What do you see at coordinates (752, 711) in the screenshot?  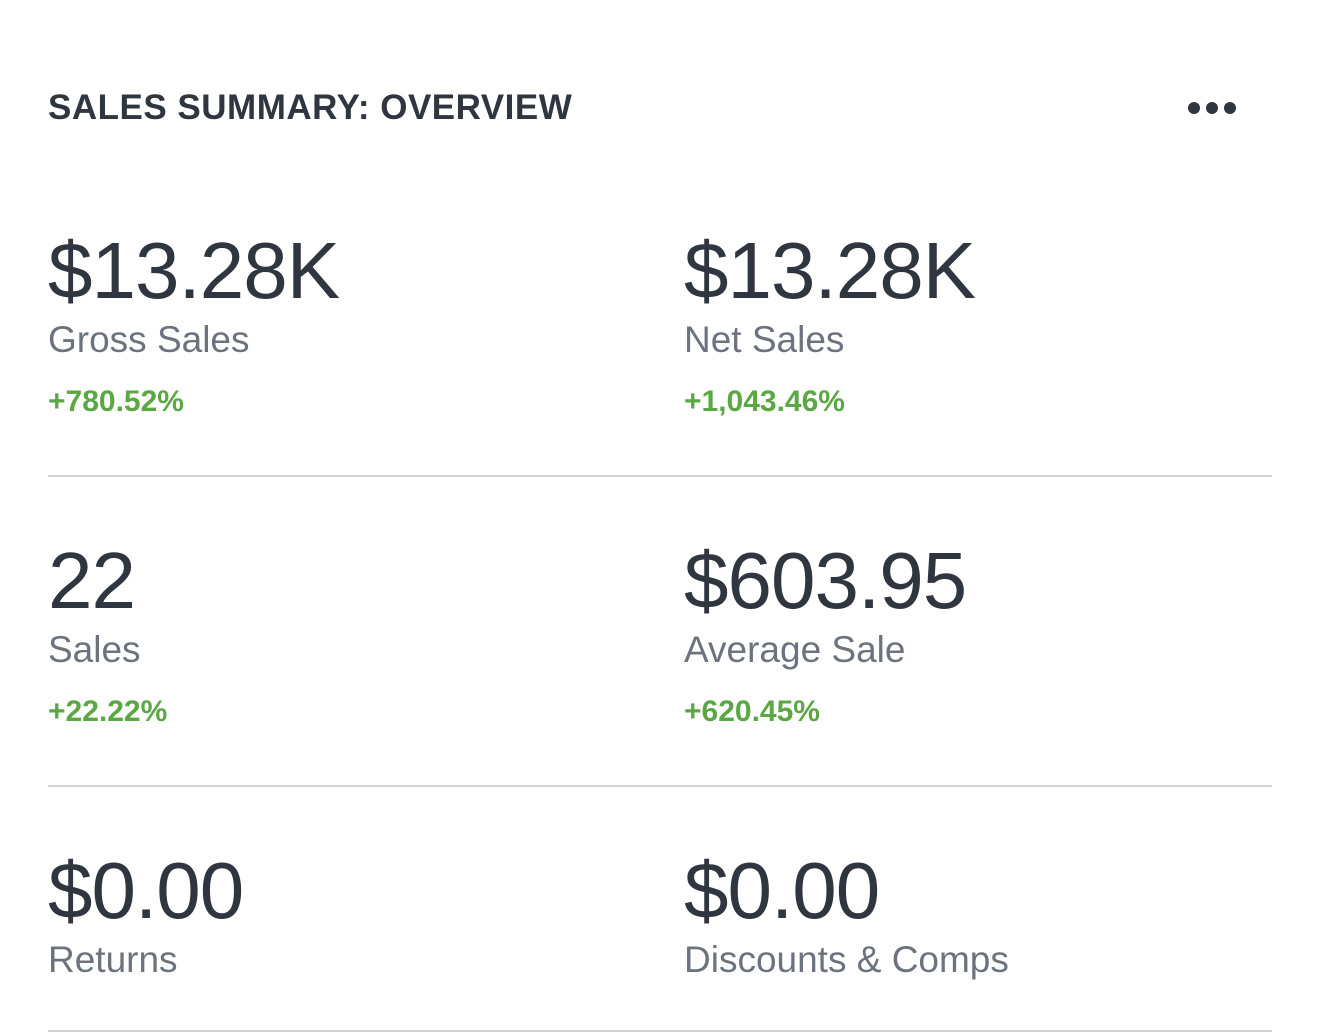 I see `metric-change: +620.45%` at bounding box center [752, 711].